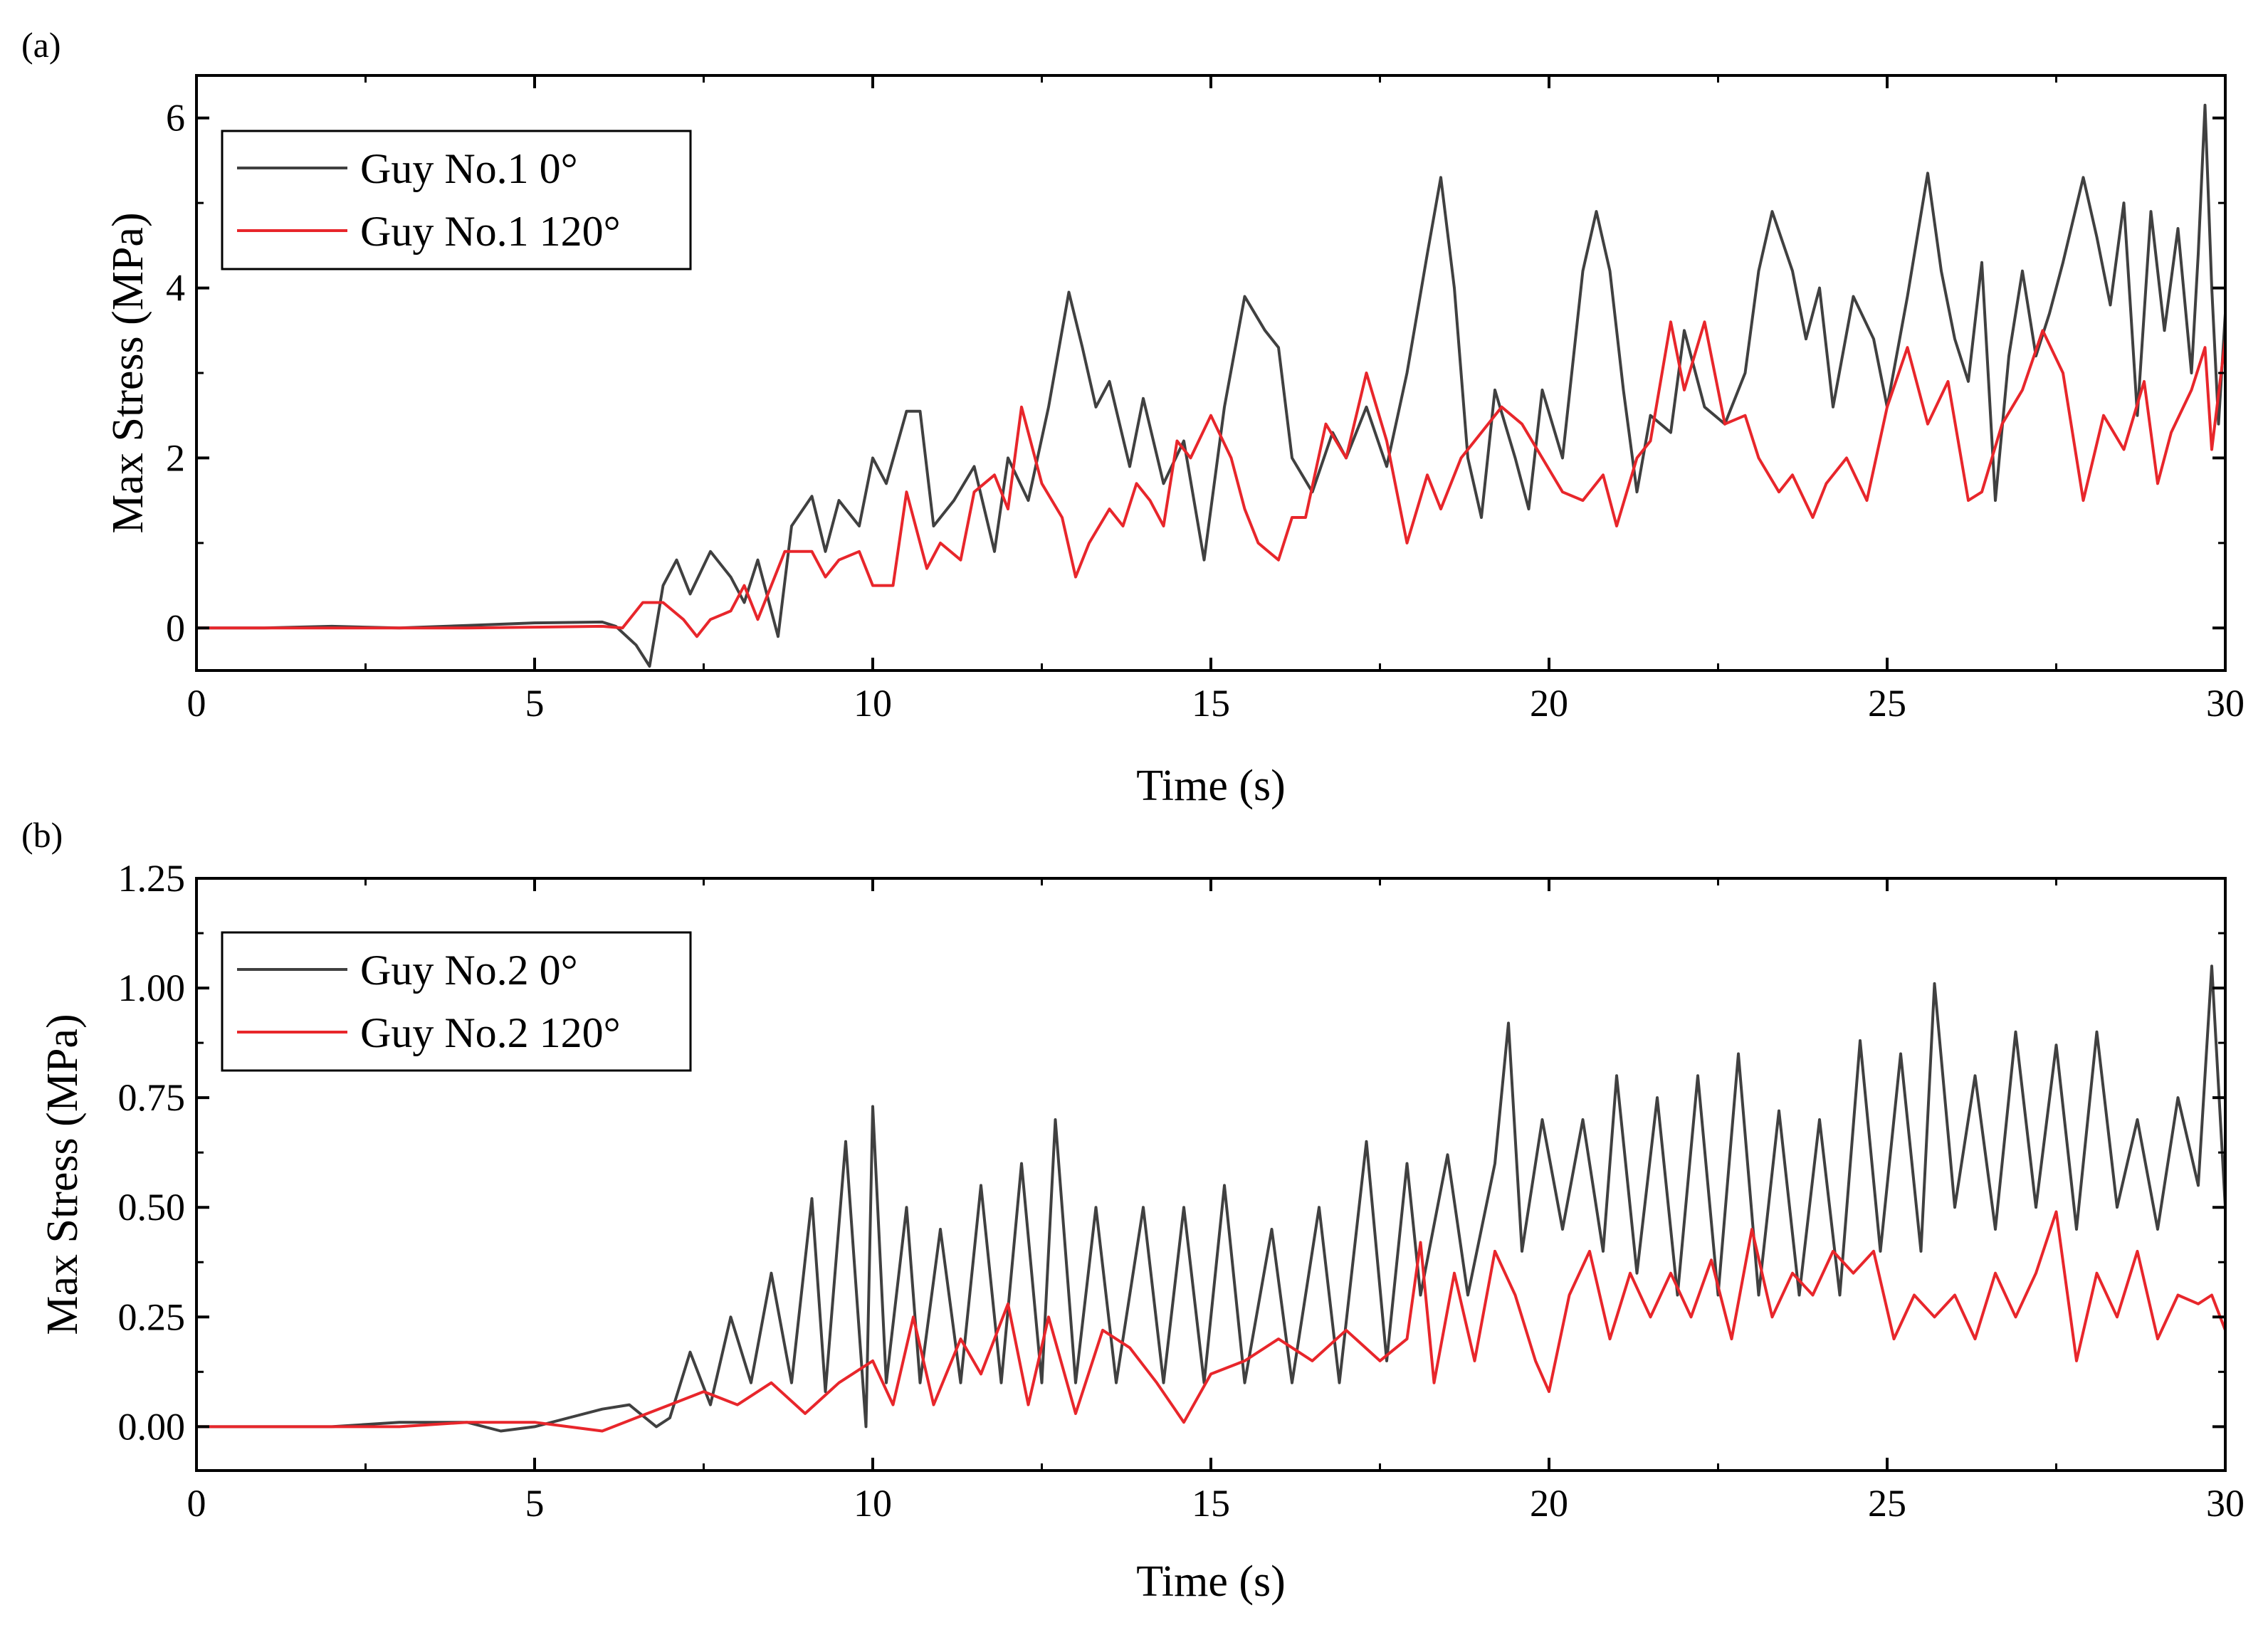  I want to click on y-tick-label-a: 0, so click(175, 627).